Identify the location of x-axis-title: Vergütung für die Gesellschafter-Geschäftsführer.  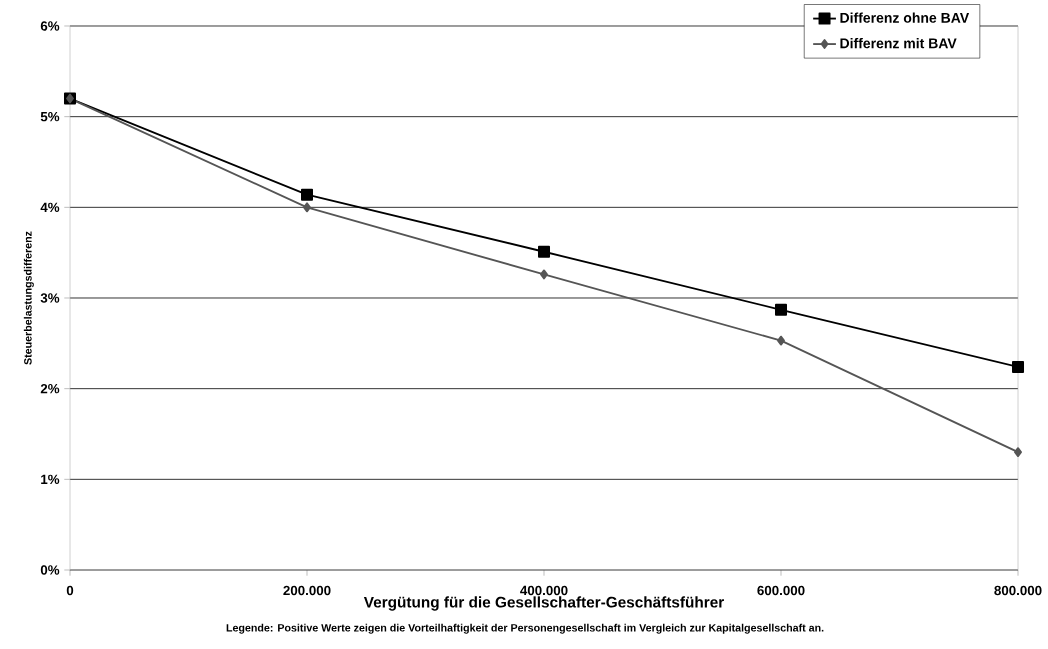
(543, 603).